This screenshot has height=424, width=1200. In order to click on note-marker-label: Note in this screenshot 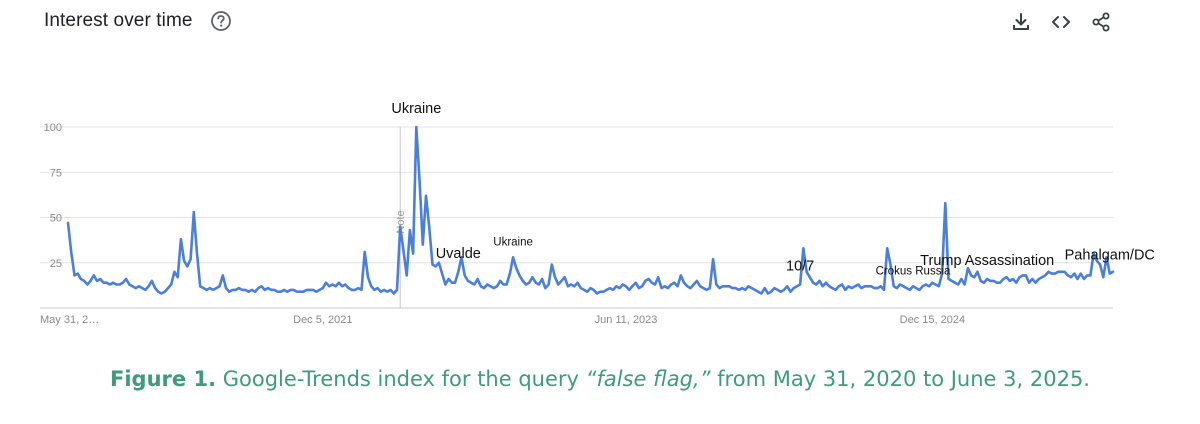, I will do `click(401, 221)`.